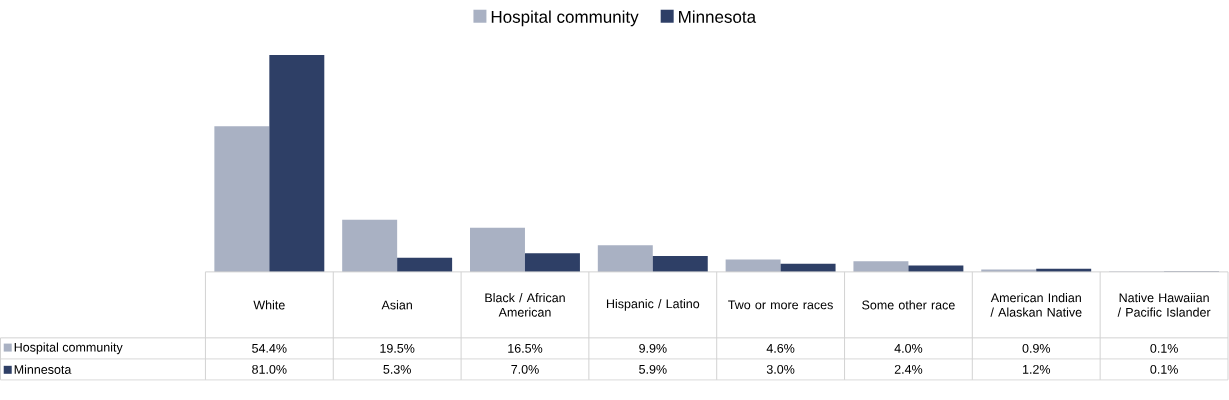 This screenshot has height=400, width=1229. What do you see at coordinates (908, 305) in the screenshot?
I see `x-tick-label: Some other race` at bounding box center [908, 305].